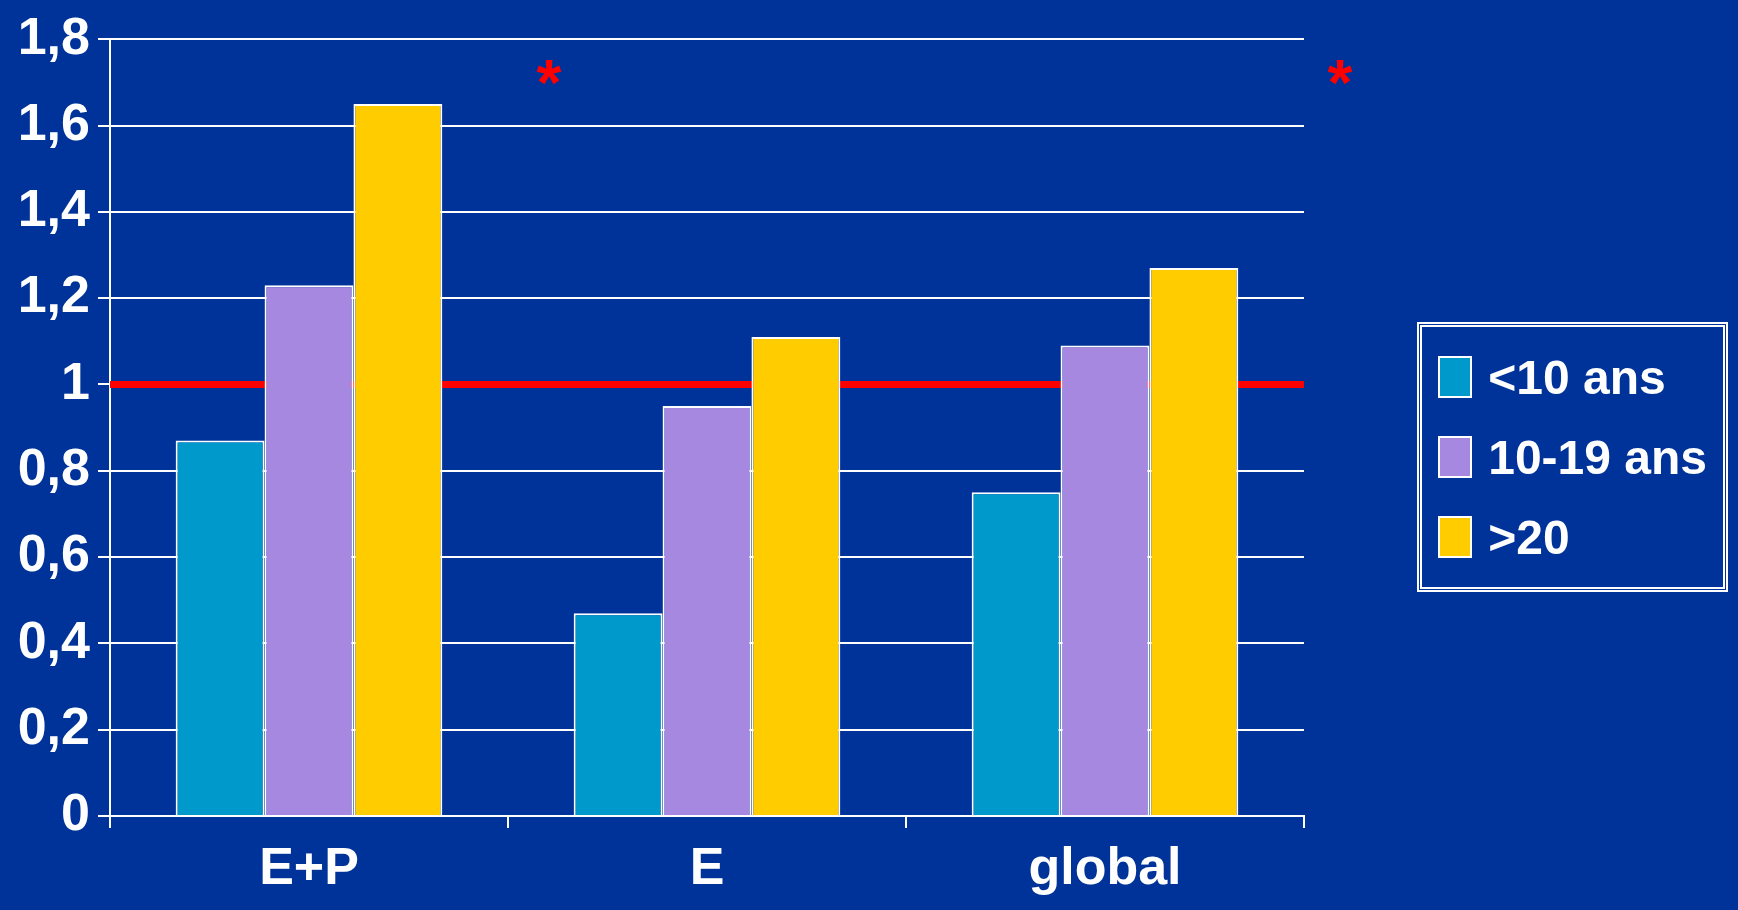  What do you see at coordinates (53, 294) in the screenshot?
I see `y-tick-label: 1,2` at bounding box center [53, 294].